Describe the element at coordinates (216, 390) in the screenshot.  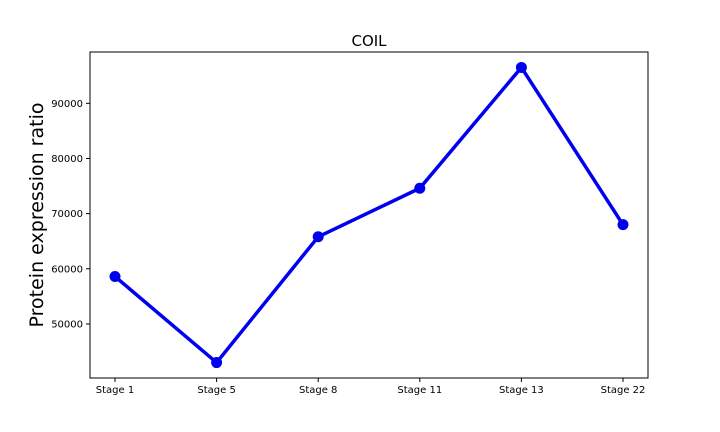
I see `x-tick-label: Stage 5` at that location.